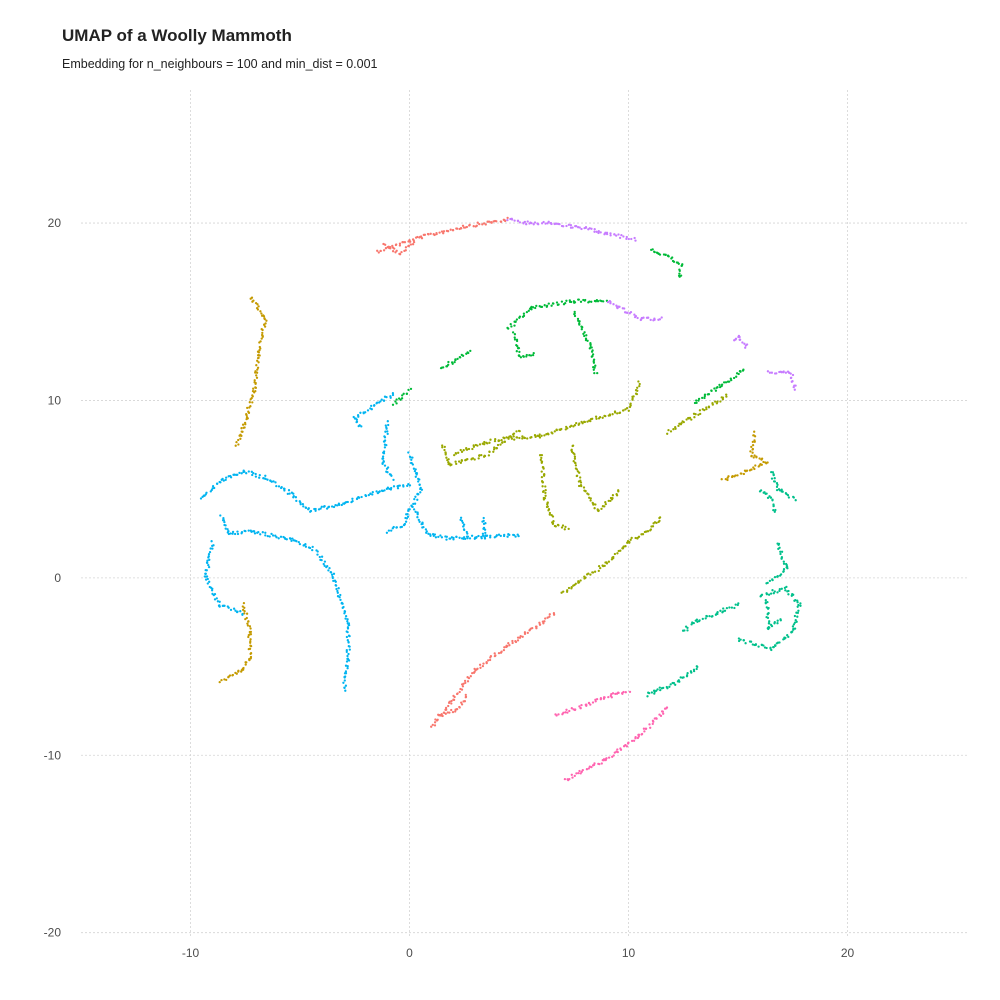 The height and width of the screenshot is (1000, 1000). What do you see at coordinates (177, 35) in the screenshot?
I see `chart-title: UMAP of a Woolly Mammoth` at bounding box center [177, 35].